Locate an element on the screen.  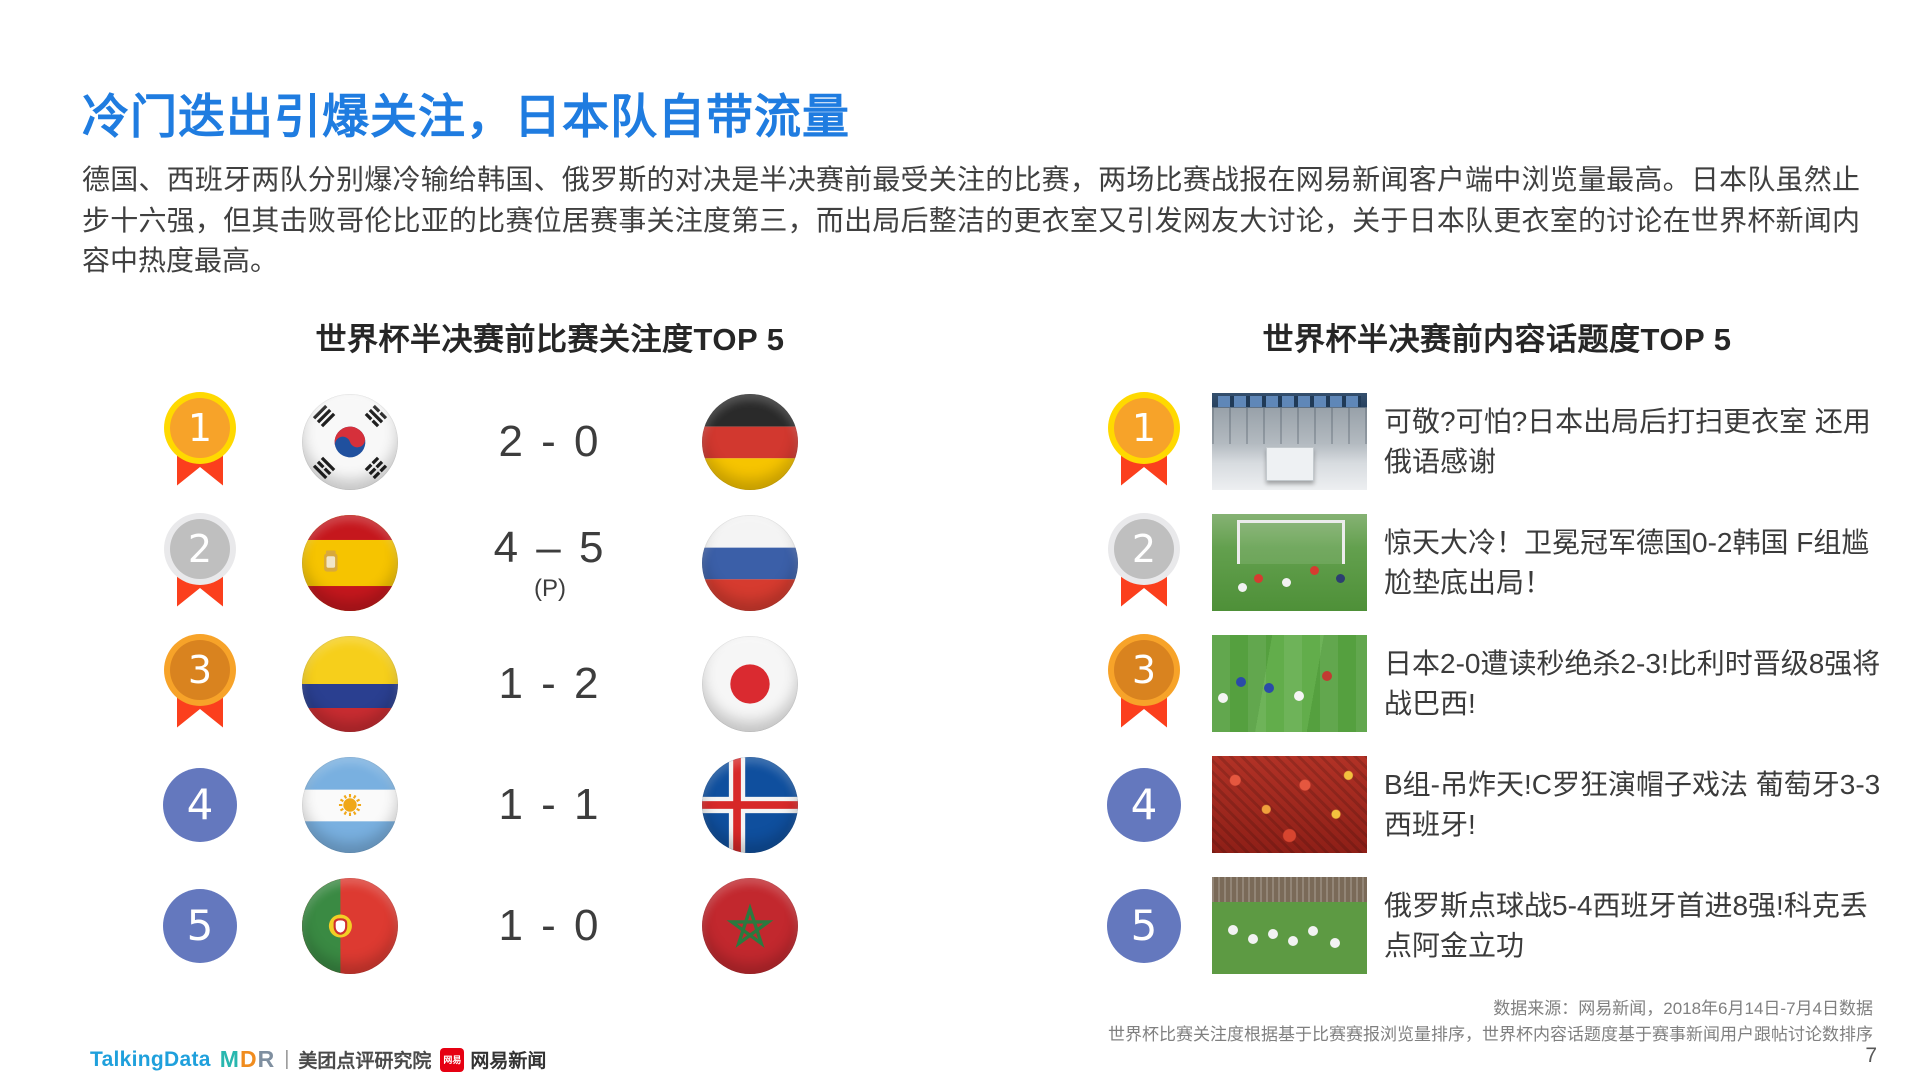
locker-room-photo is located at coordinates (1289, 441).